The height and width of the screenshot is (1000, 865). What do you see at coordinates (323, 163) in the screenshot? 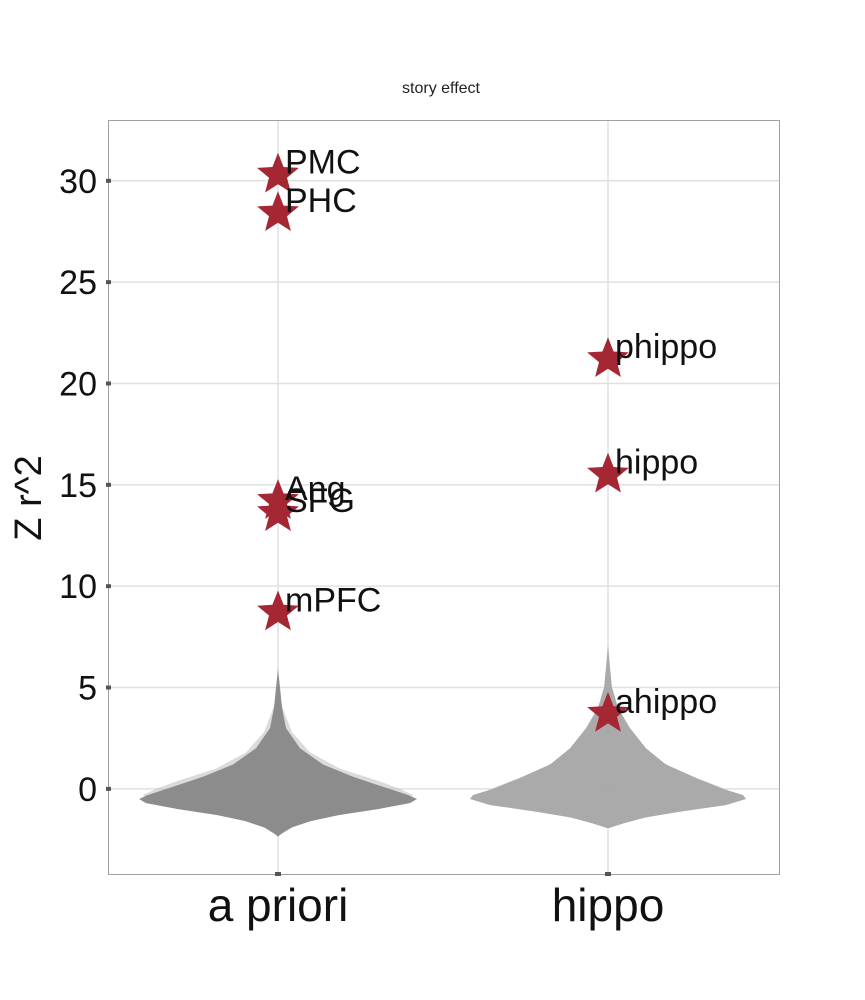
I see `point-label: PMC` at bounding box center [323, 163].